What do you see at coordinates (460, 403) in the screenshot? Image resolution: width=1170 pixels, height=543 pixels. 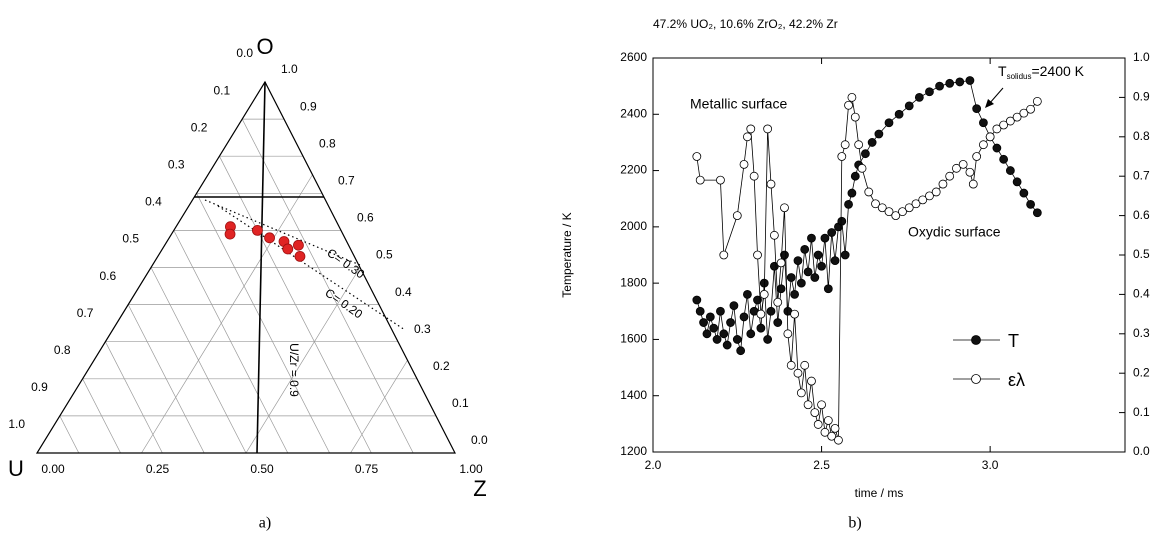 I see `o-tick-label: 0.1` at bounding box center [460, 403].